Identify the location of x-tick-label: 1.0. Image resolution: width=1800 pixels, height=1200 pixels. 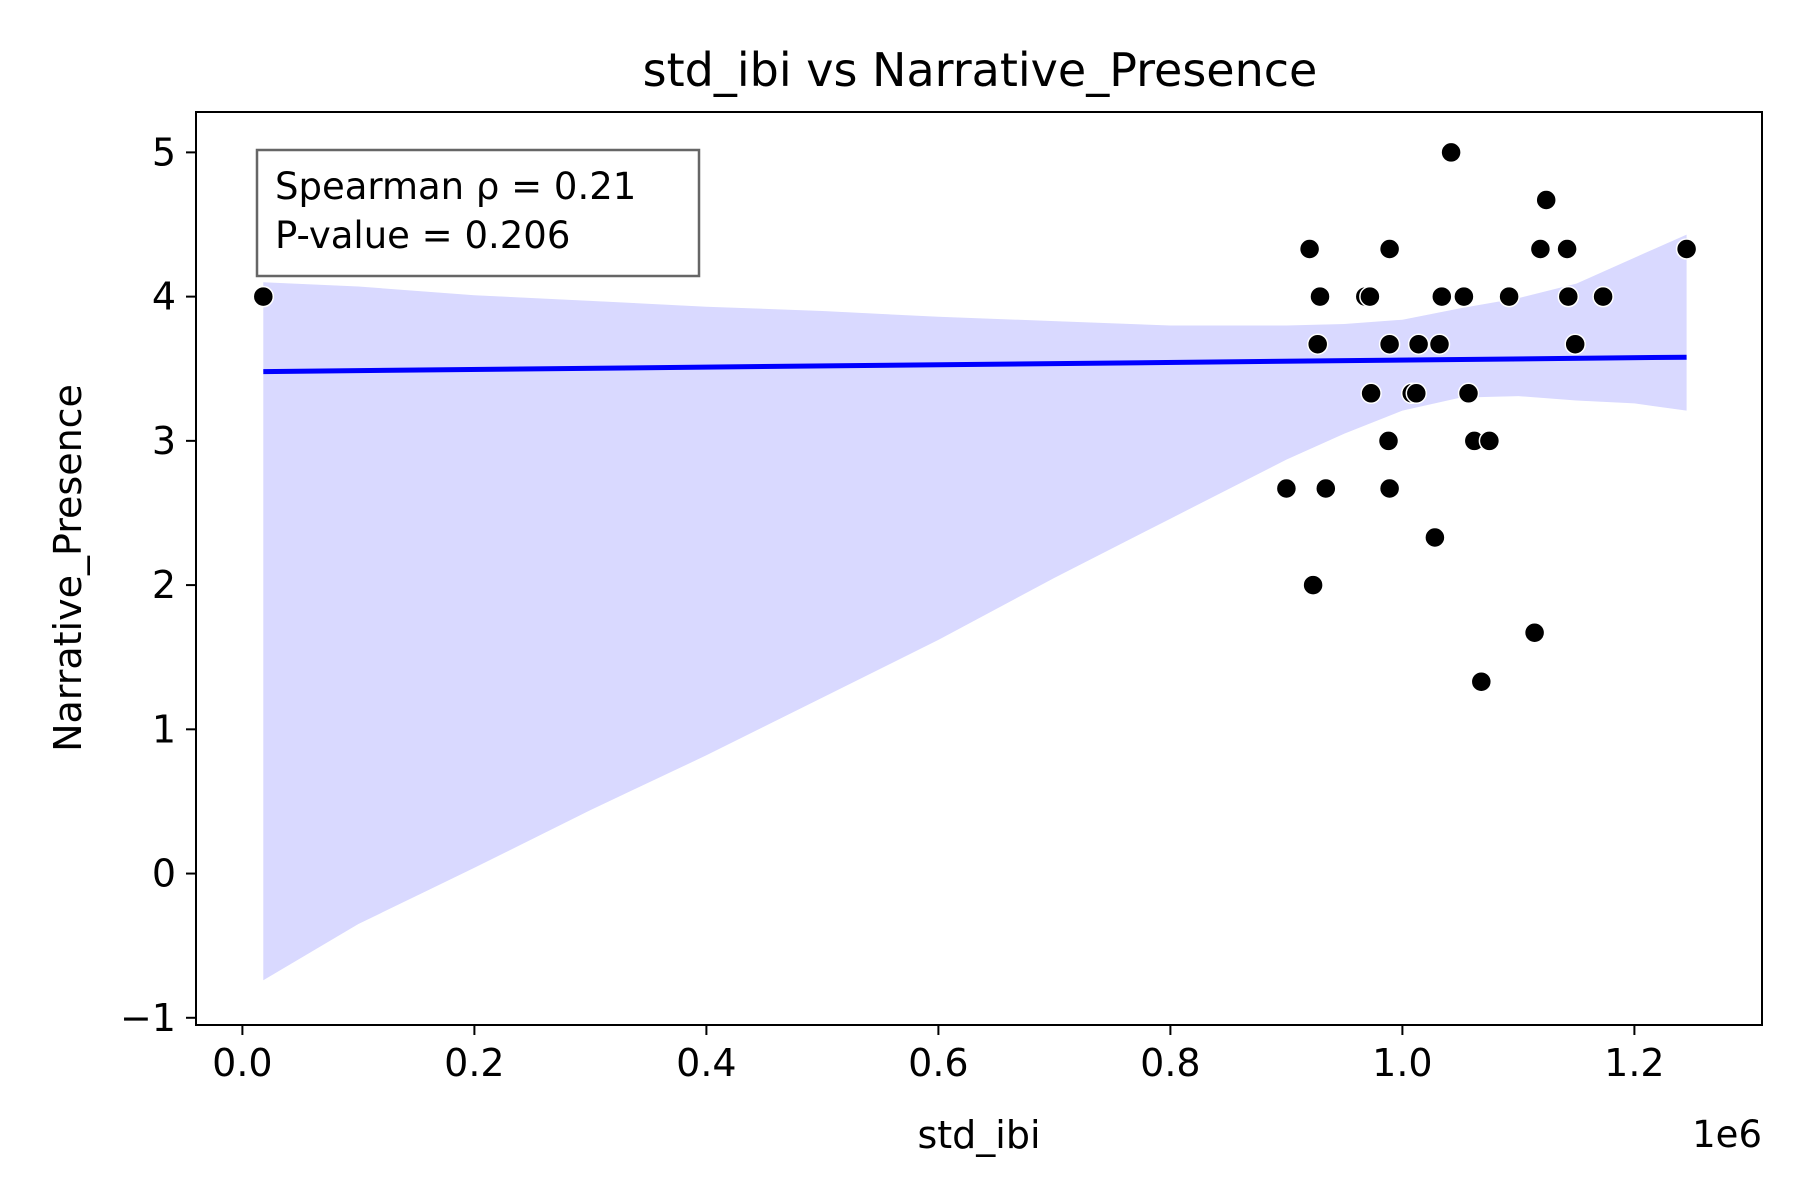
(1402, 1063).